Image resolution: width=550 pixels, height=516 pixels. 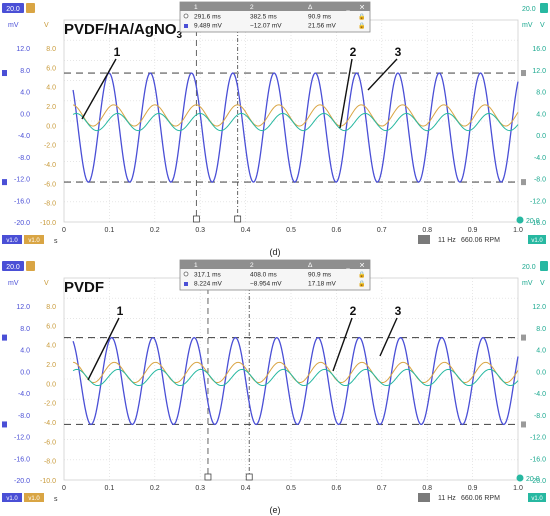 I want to click on x-tick-label: 1.0, so click(x=518, y=230).